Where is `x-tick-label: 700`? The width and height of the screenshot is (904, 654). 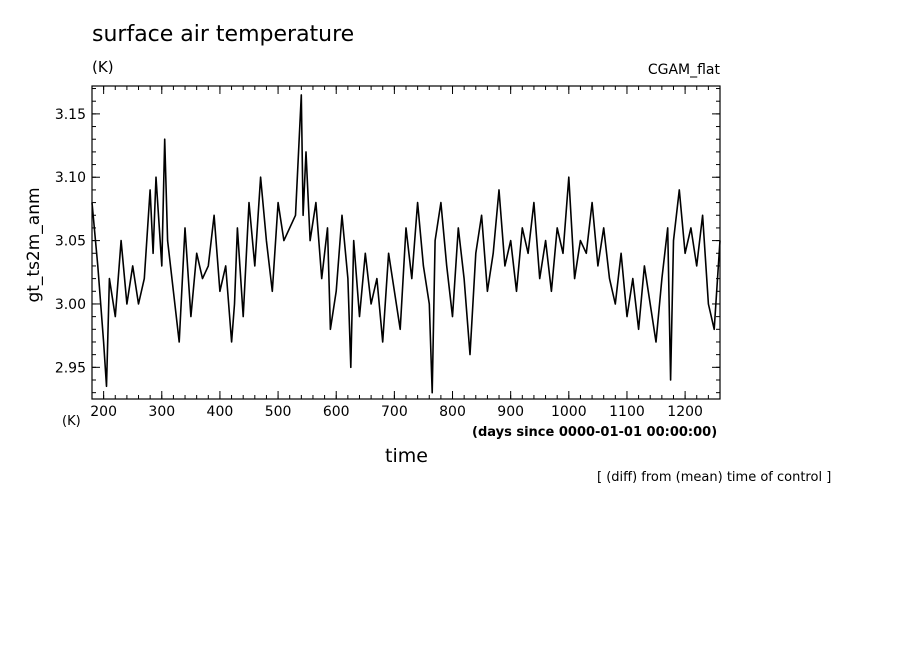 x-tick-label: 700 is located at coordinates (394, 412).